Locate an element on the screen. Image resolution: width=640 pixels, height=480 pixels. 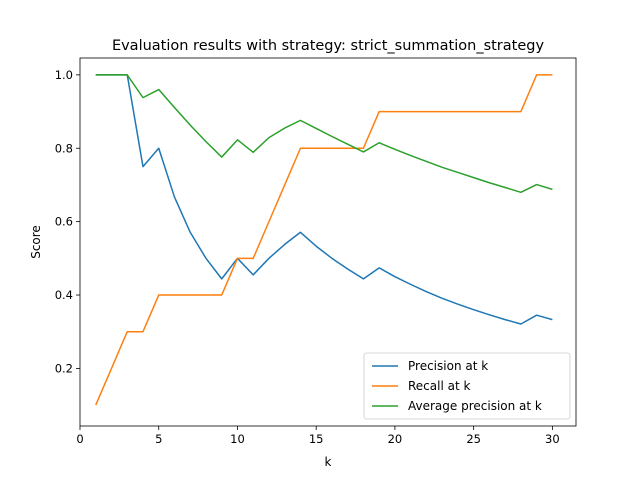
x-tick-label: 10 is located at coordinates (237, 439).